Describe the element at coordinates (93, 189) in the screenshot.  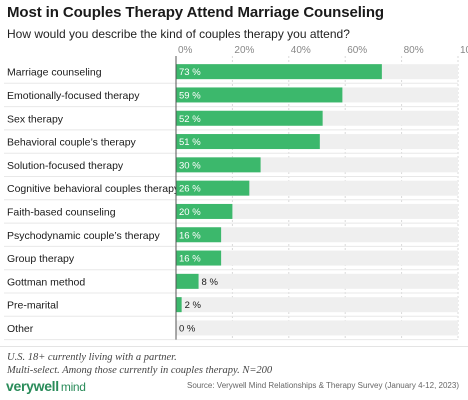
I see `category-label: Cognitive behavioral couples therapy` at that location.